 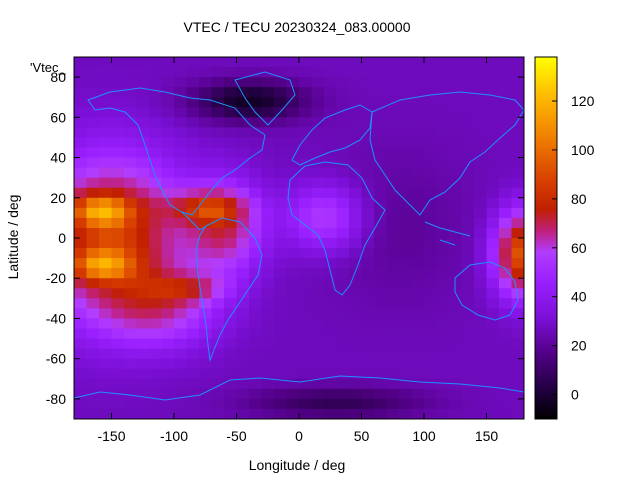 What do you see at coordinates (62, 238) in the screenshot?
I see `y-tick-label: 0` at bounding box center [62, 238].